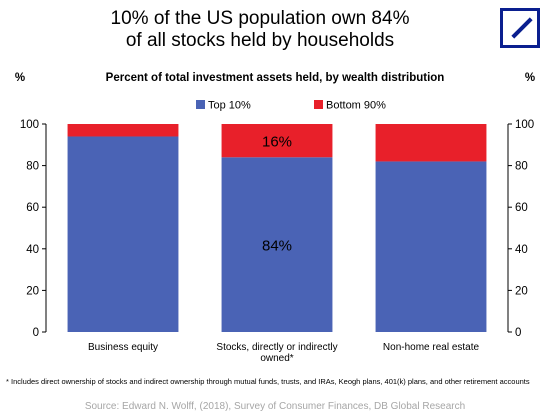 This screenshot has height=415, width=550. Describe the element at coordinates (521, 250) in the screenshot. I see `y-tick-label-right: 40` at that location.